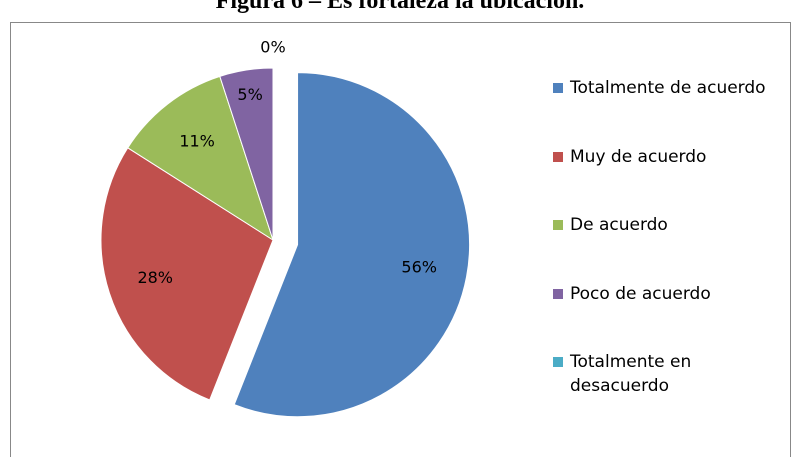 The width and height of the screenshot is (800, 457). I want to click on chart-title: Figura 6 – Es fortaleza la ubicación., so click(400, 7).